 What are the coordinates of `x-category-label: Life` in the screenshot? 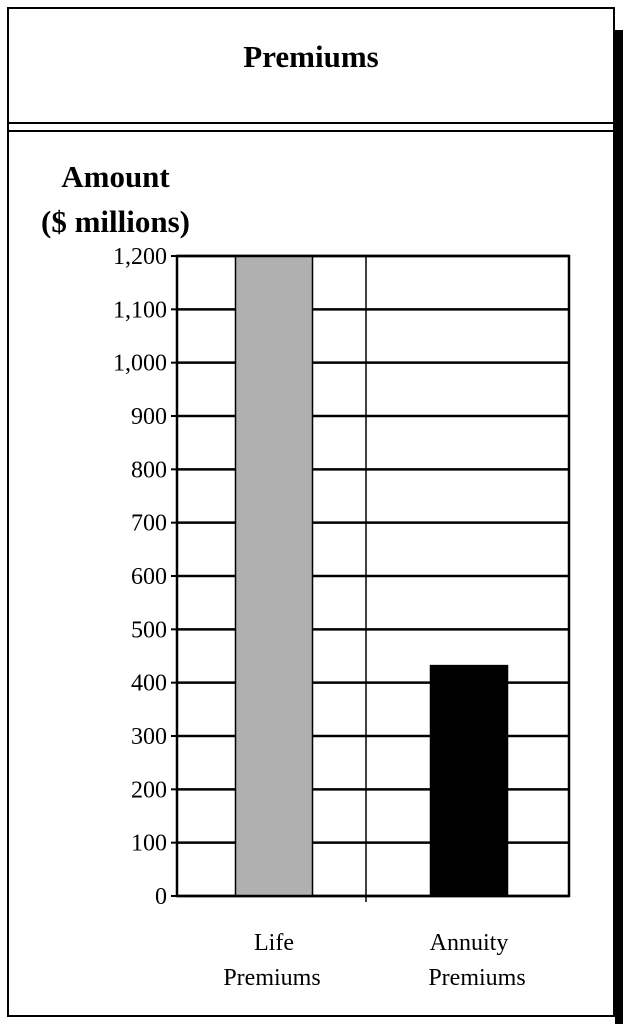 It's located at (274, 943).